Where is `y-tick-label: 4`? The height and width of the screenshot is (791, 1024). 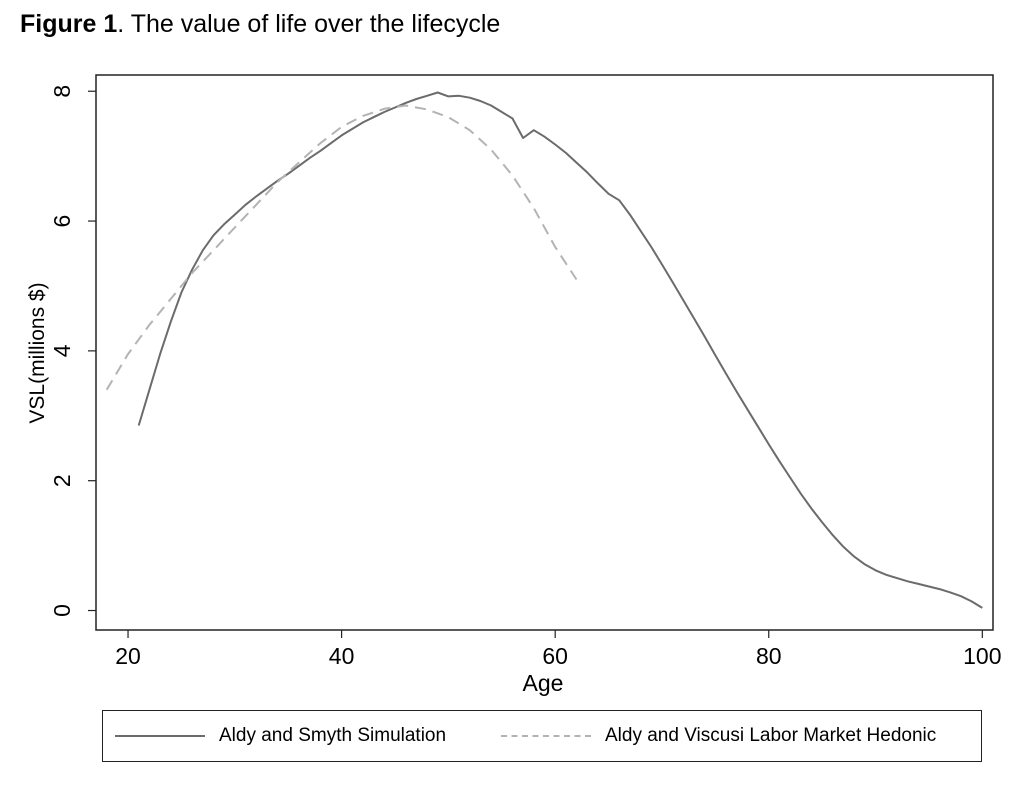
y-tick-label: 4 is located at coordinates (62, 350).